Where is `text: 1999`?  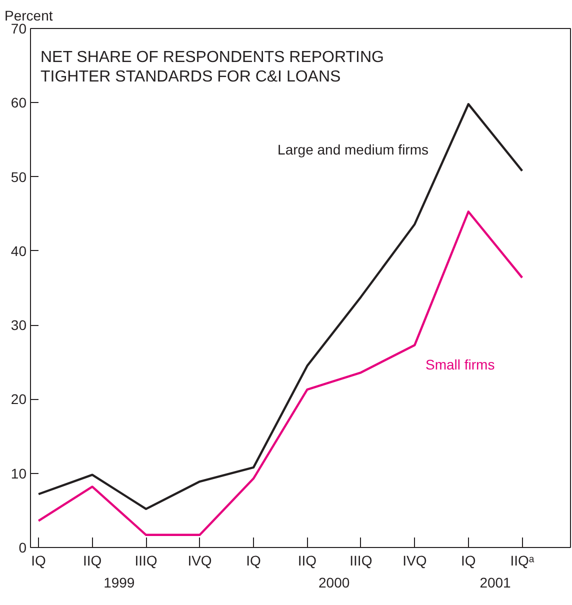
text: 1999 is located at coordinates (119, 582).